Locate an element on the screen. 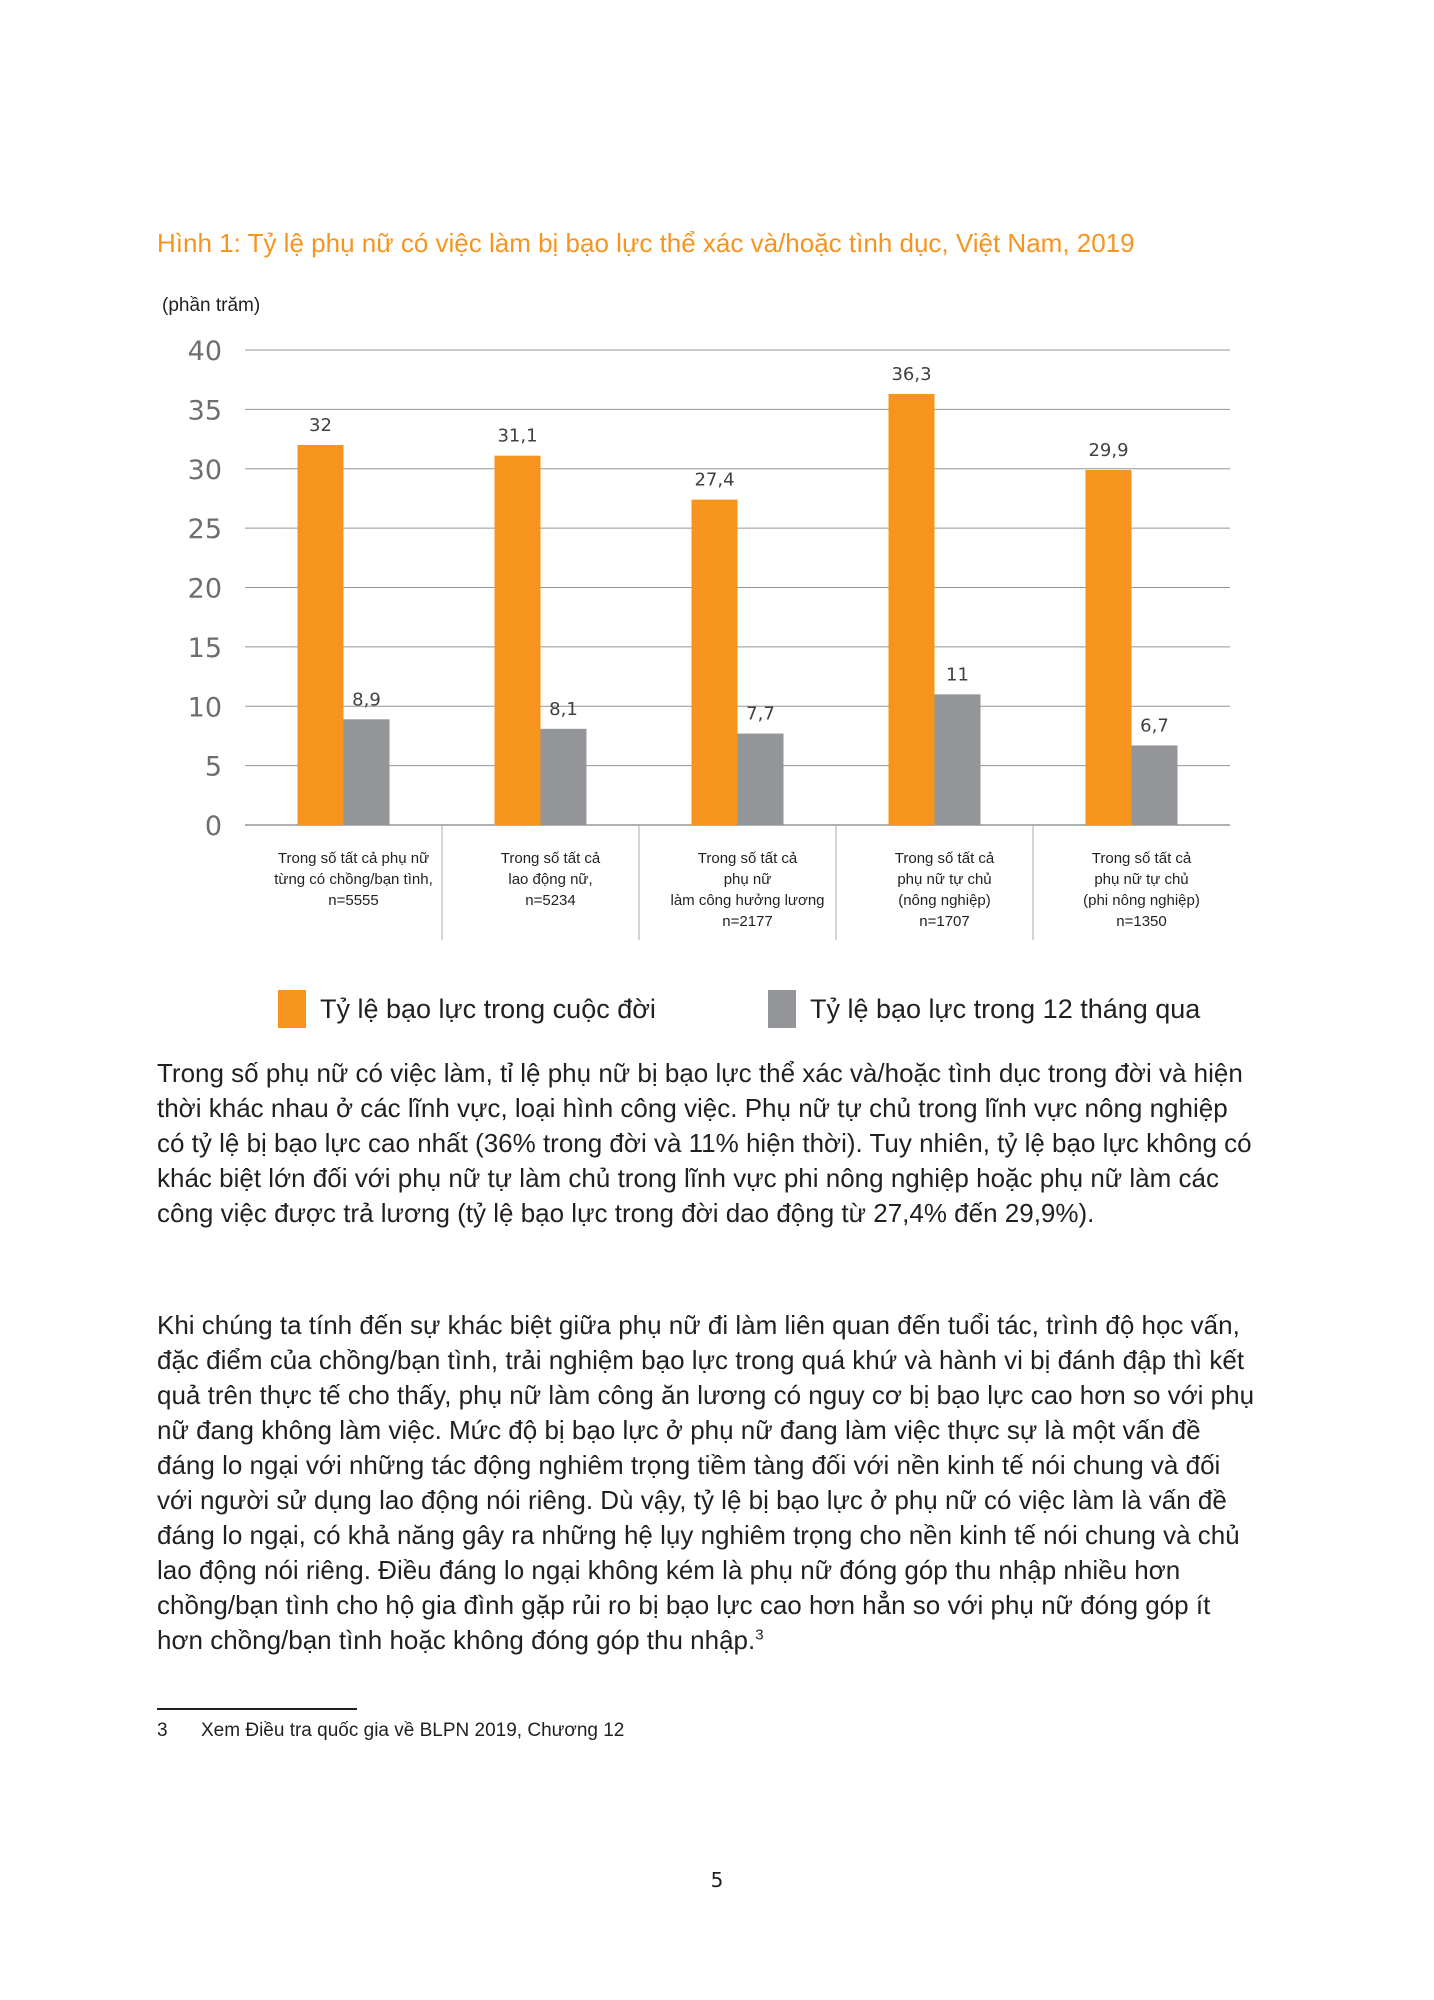 Image resolution: width=1434 pixels, height=2000 pixels. legend-item-lifetime: Tỷ lệ bạo lực trong cuộc đời is located at coordinates (467, 1009).